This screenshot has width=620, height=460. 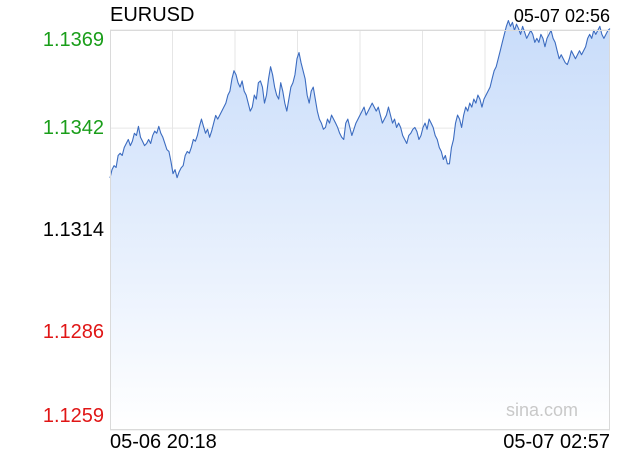 What do you see at coordinates (152, 15) in the screenshot?
I see `symbol-title: EURUSD` at bounding box center [152, 15].